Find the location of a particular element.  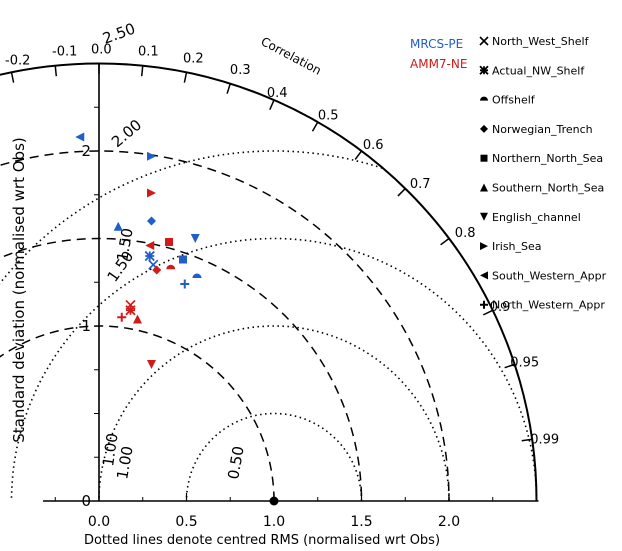

rms-arc-label: 1.00 is located at coordinates (125, 463).